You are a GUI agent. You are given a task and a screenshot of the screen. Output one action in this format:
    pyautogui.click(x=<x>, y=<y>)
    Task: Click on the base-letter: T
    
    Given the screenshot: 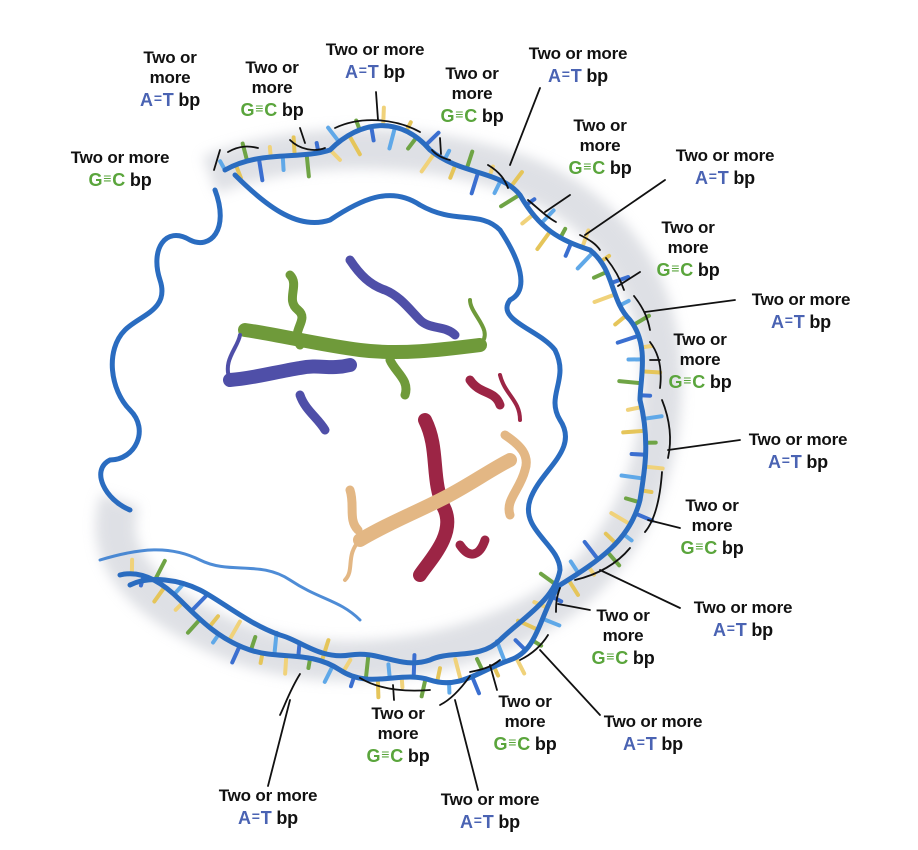 What is the action you would take?
    pyautogui.click(x=373, y=72)
    